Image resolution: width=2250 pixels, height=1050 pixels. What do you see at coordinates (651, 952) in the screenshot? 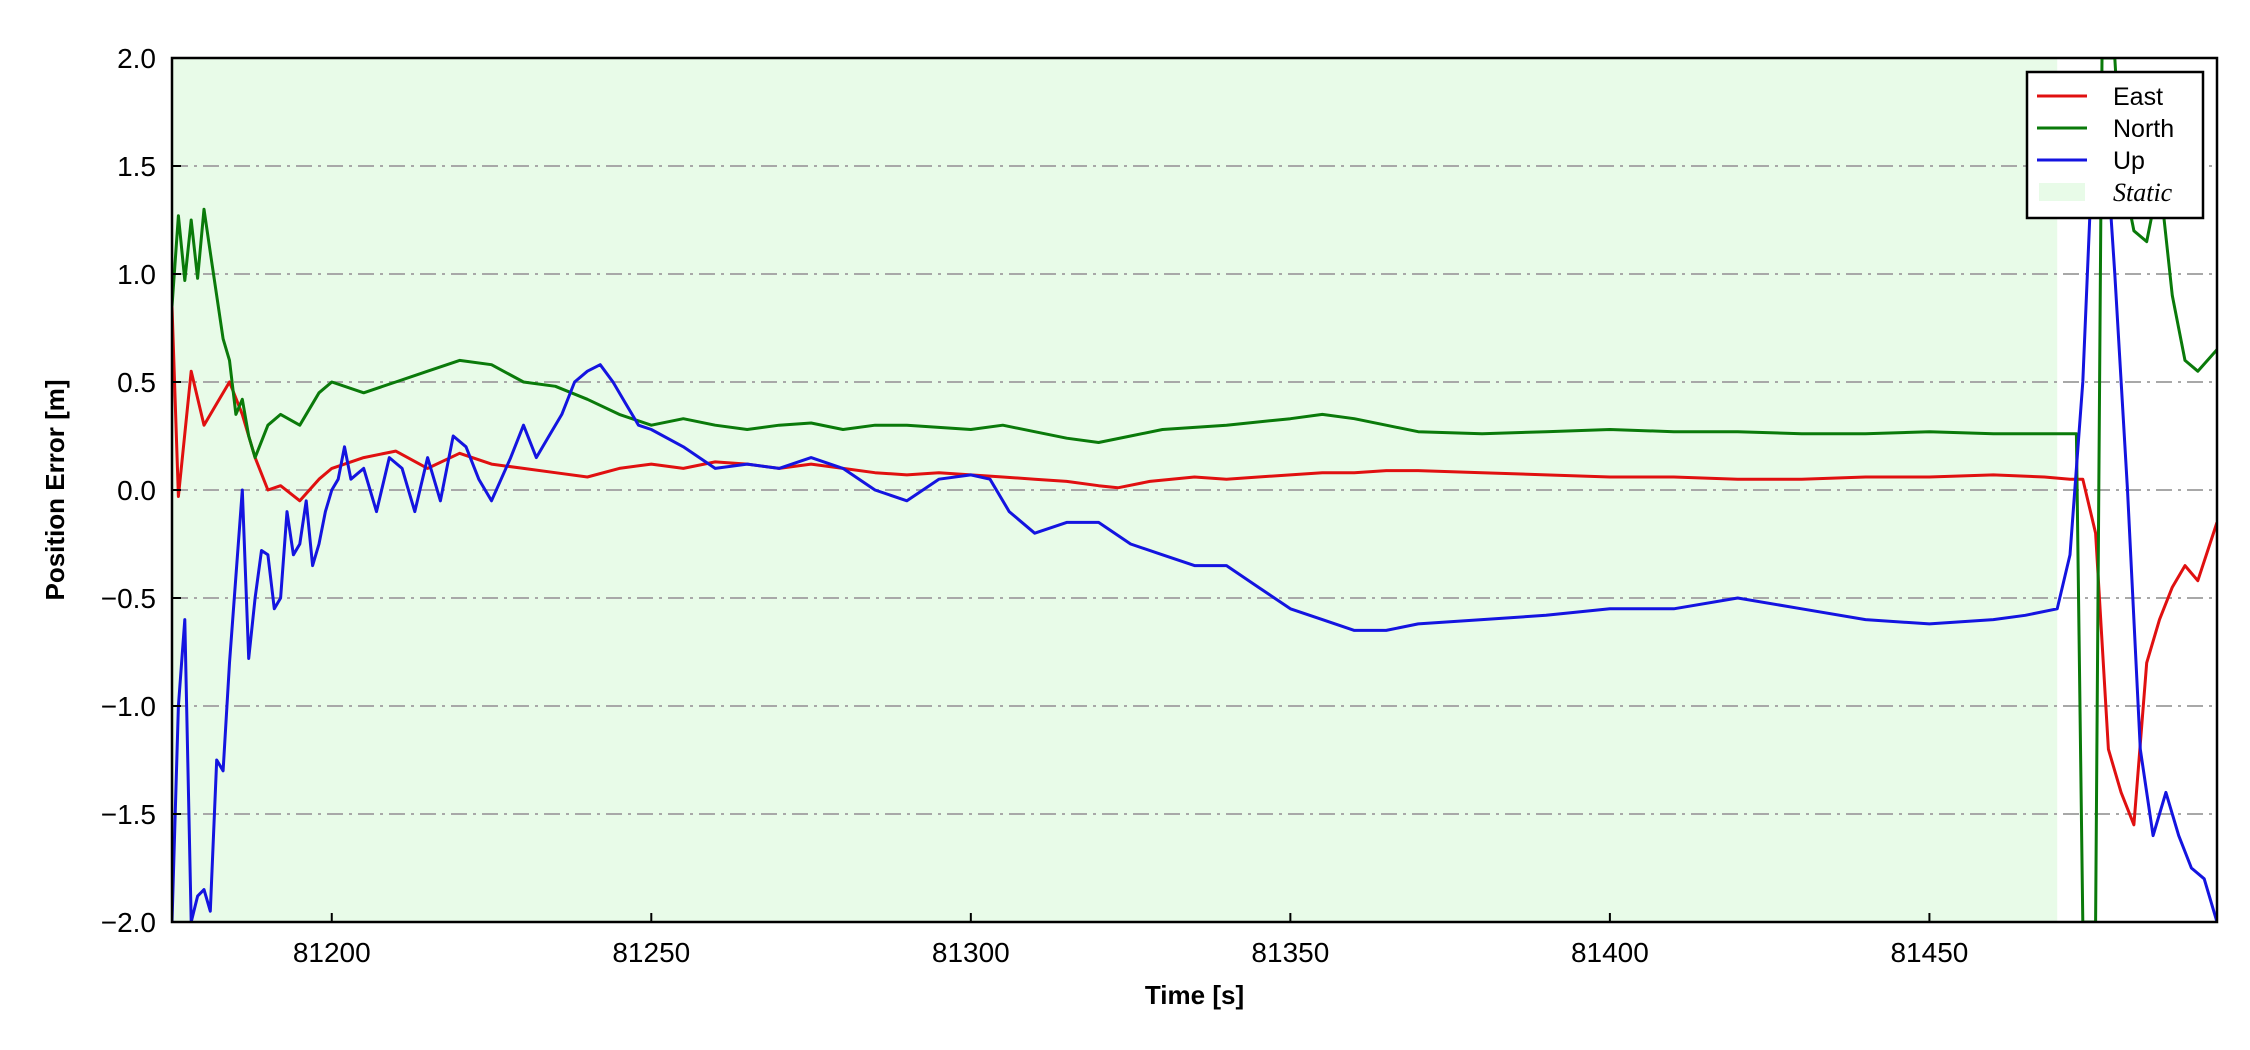
I see `x-tick-label: 81250` at bounding box center [651, 952].